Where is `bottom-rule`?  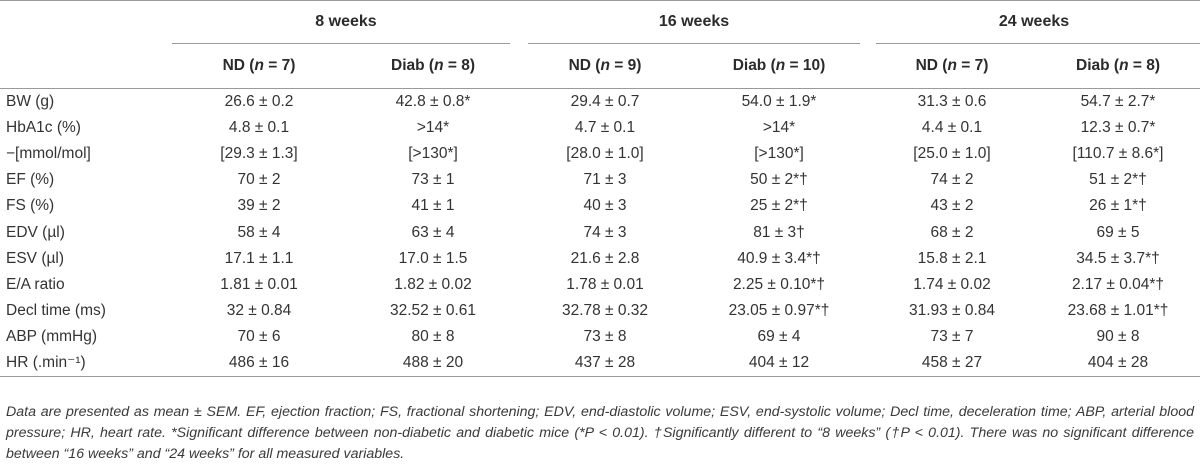 bottom-rule is located at coordinates (600, 378).